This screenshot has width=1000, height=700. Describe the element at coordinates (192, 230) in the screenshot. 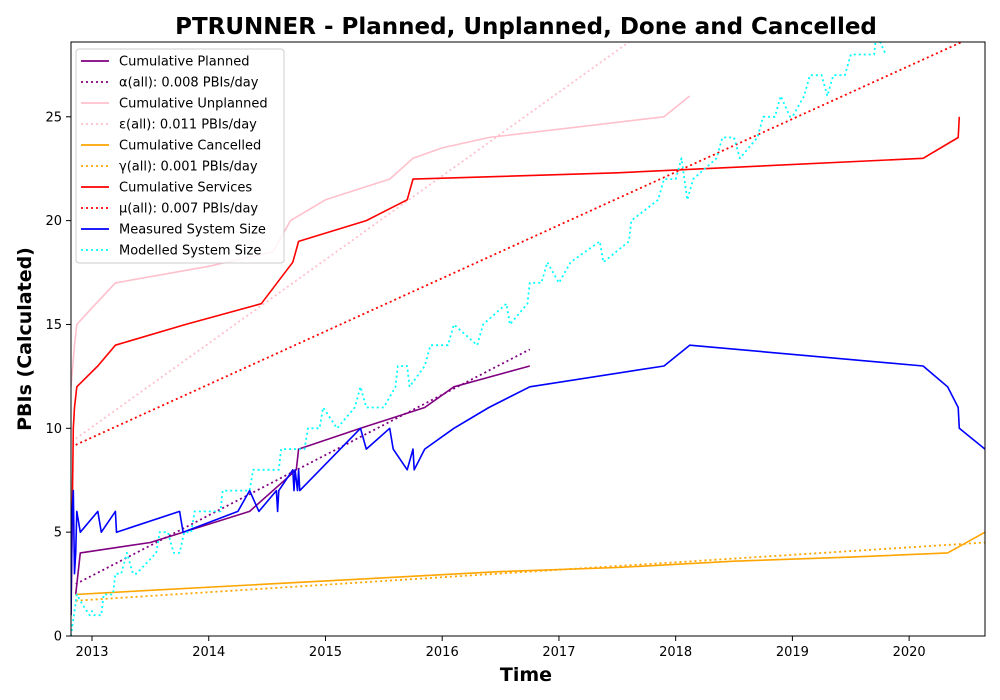

I see `legend-entry: Measured System Size` at that location.